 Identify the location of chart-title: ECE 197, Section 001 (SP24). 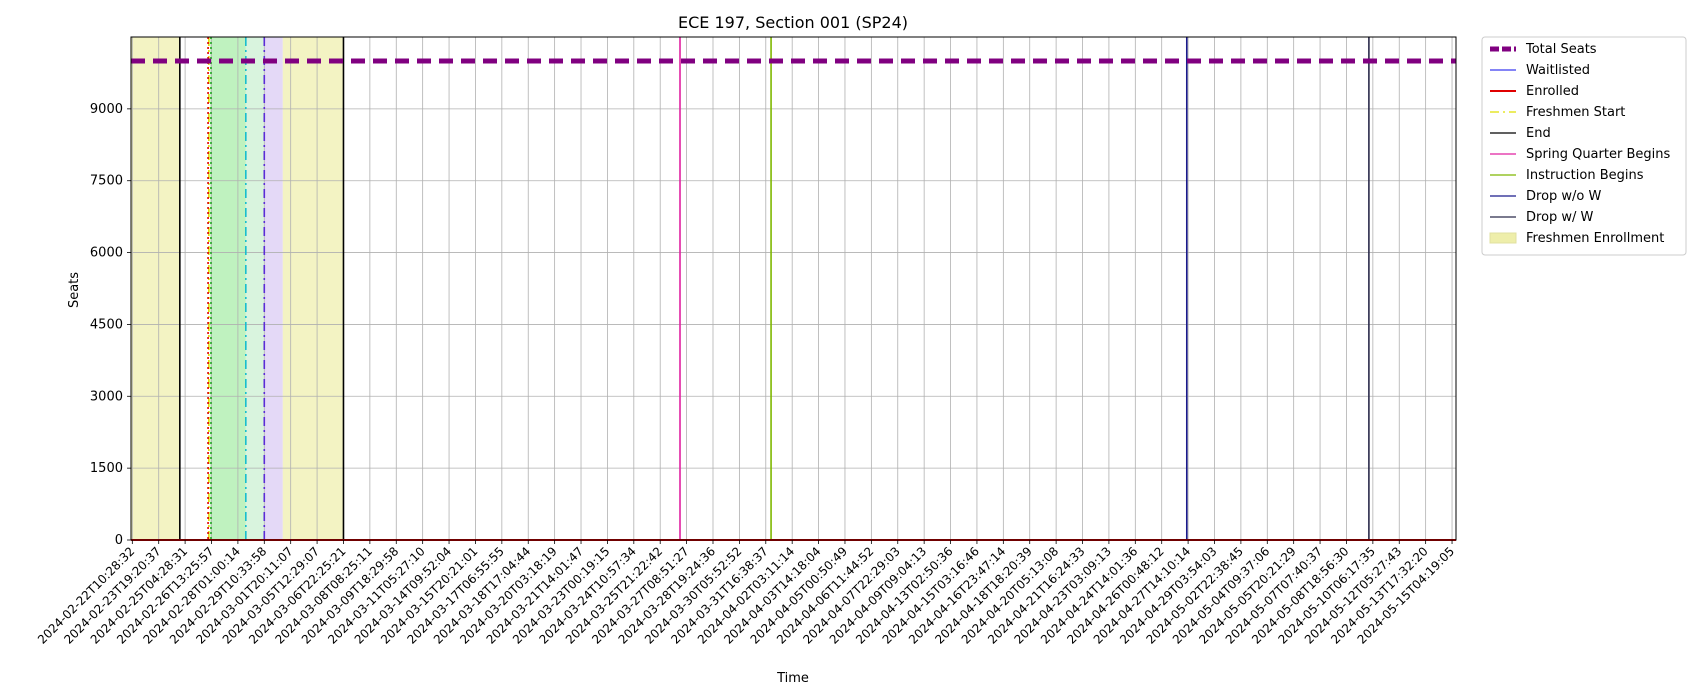
(793, 22).